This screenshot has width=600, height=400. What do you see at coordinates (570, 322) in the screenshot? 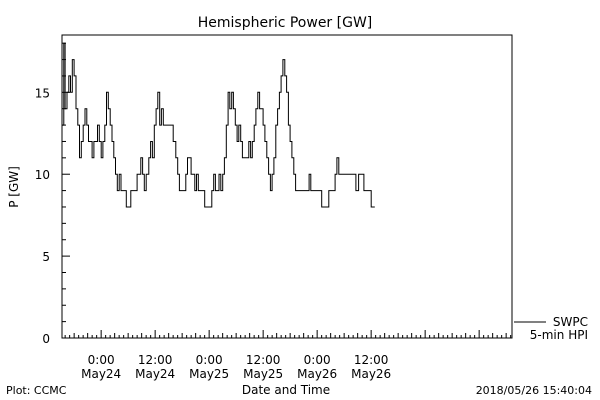
I see `legend-label-line1: SWPC` at bounding box center [570, 322].